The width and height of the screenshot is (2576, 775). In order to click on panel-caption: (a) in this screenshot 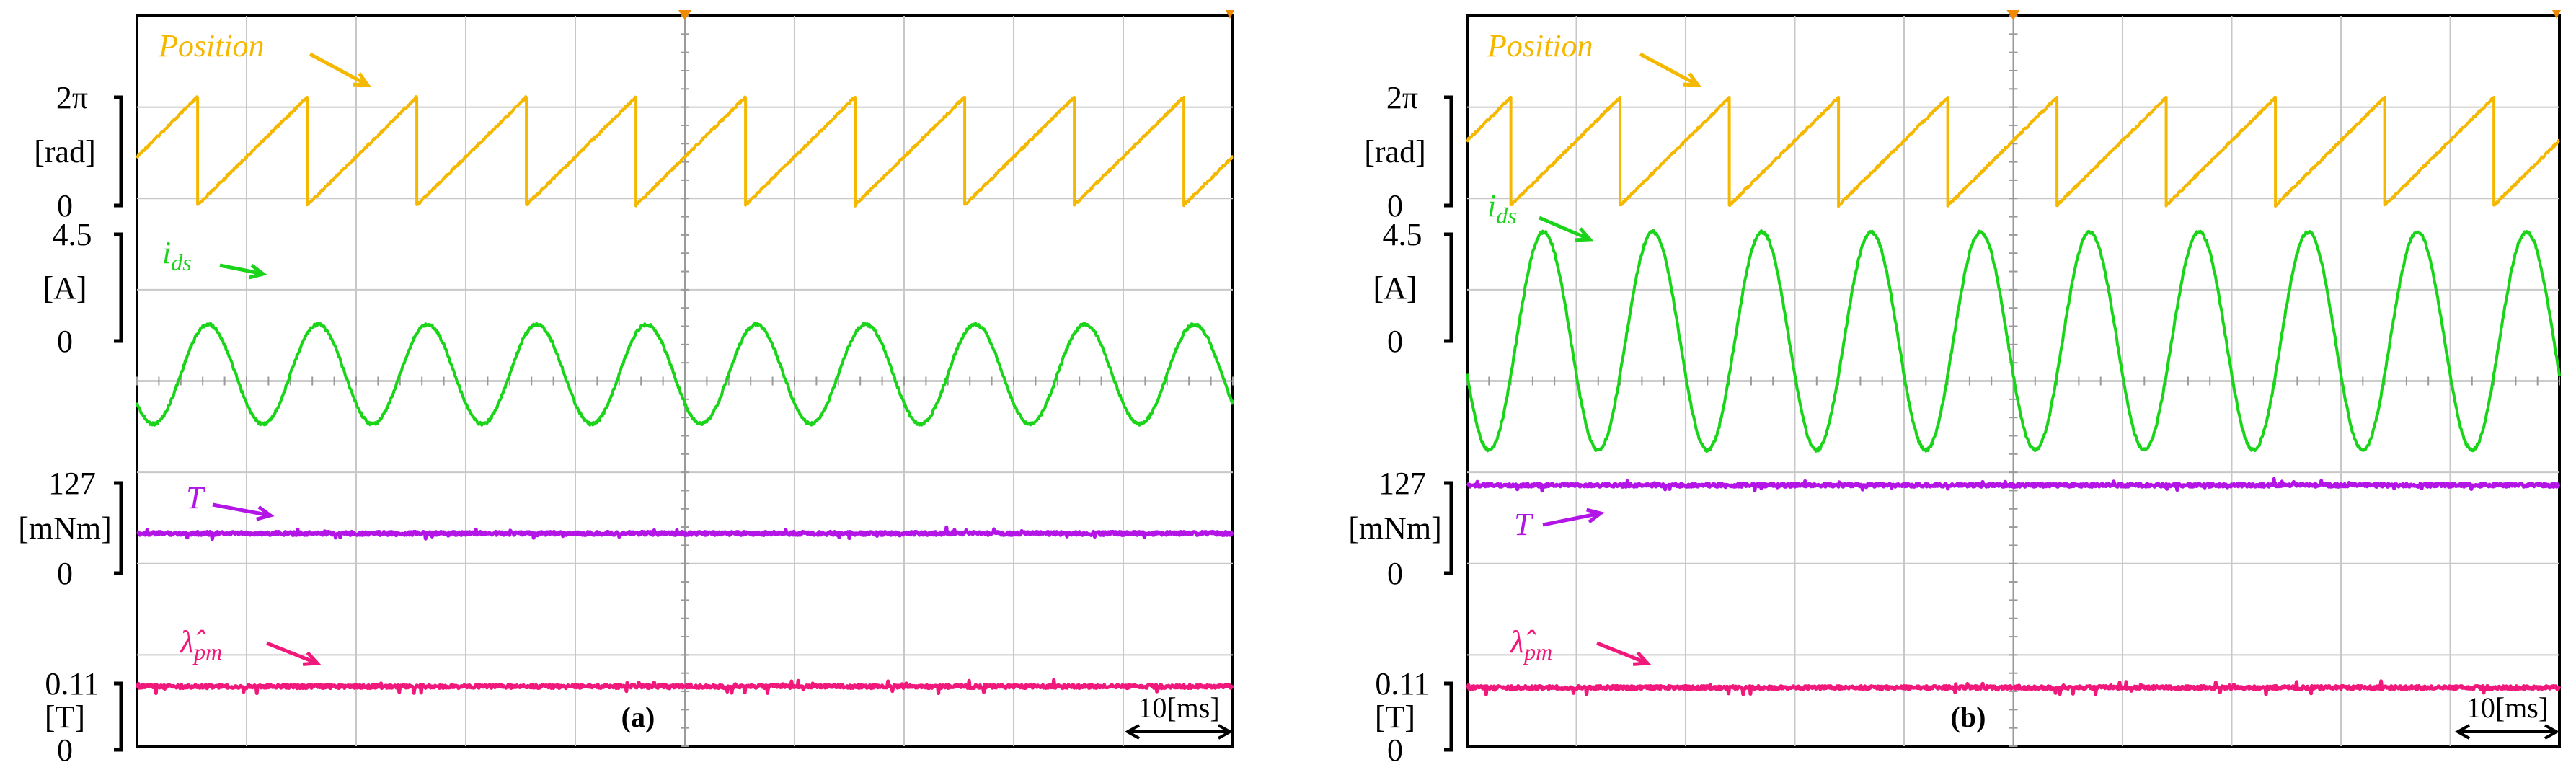, I will do `click(638, 717)`.